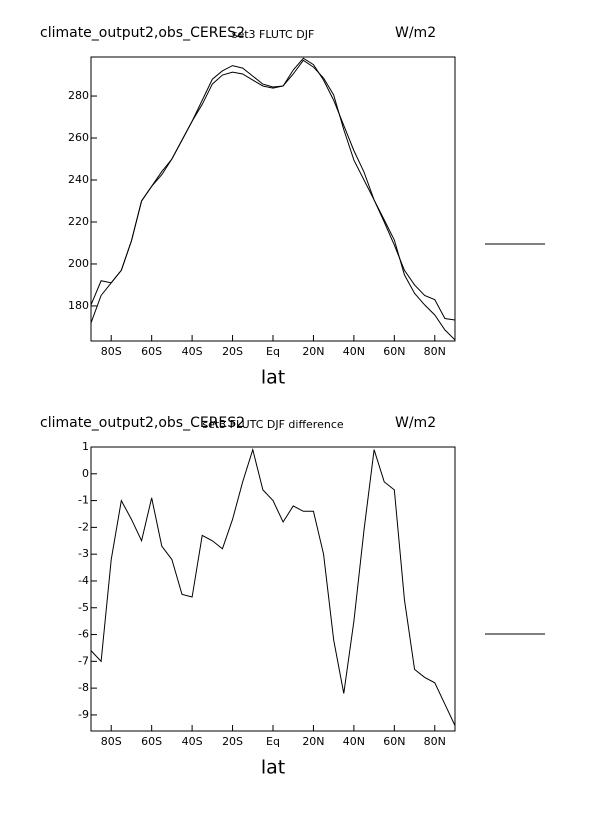 The height and width of the screenshot is (814, 606). I want to click on chart-subtitle: set3 FLUTC DJF, so click(273, 34).